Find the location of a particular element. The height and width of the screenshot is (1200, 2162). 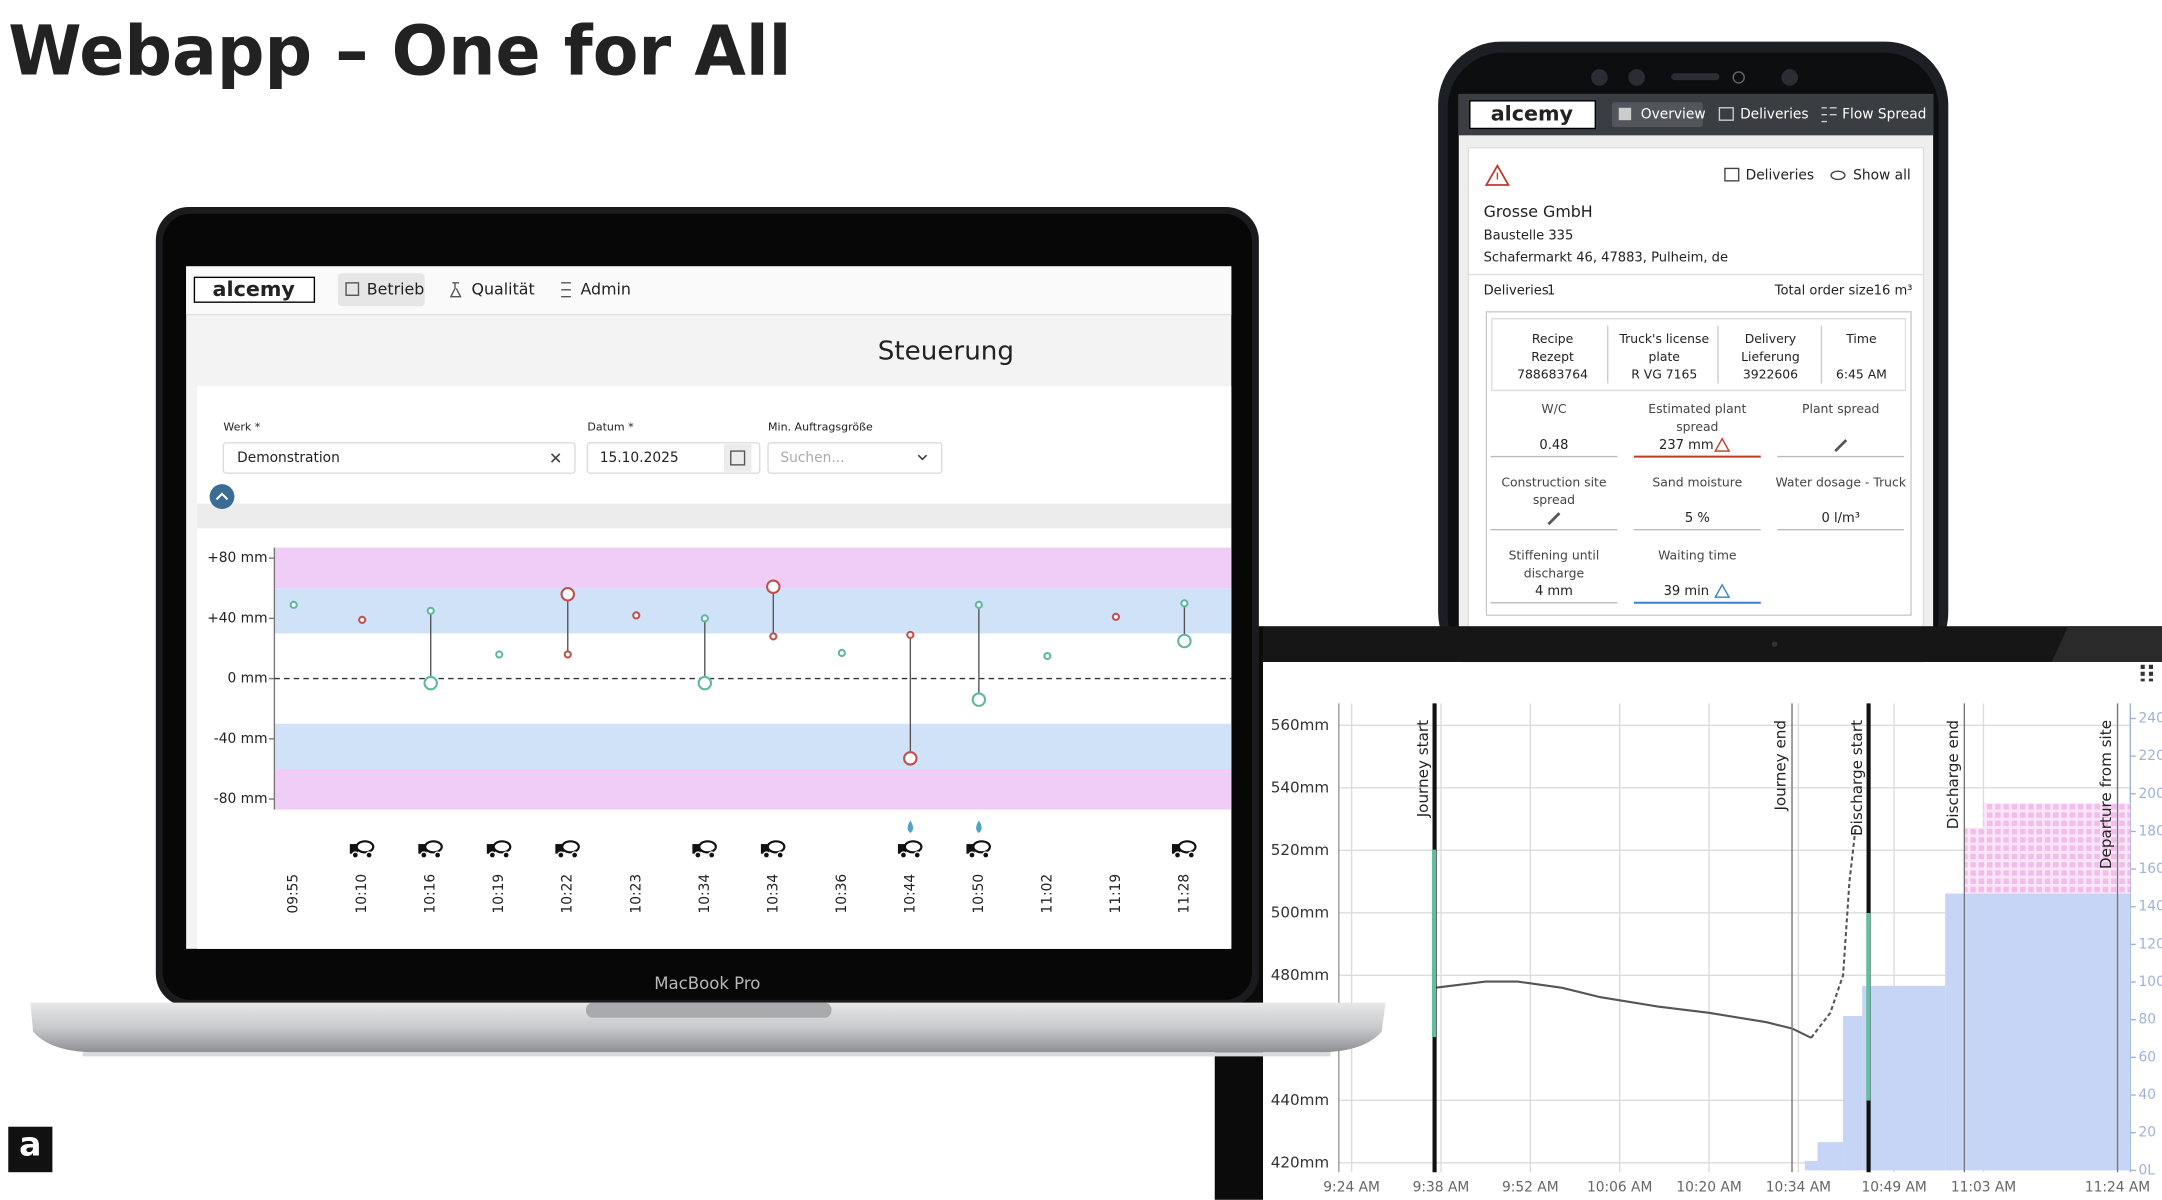

y2-tick-label: 80 is located at coordinates (2148, 1020).